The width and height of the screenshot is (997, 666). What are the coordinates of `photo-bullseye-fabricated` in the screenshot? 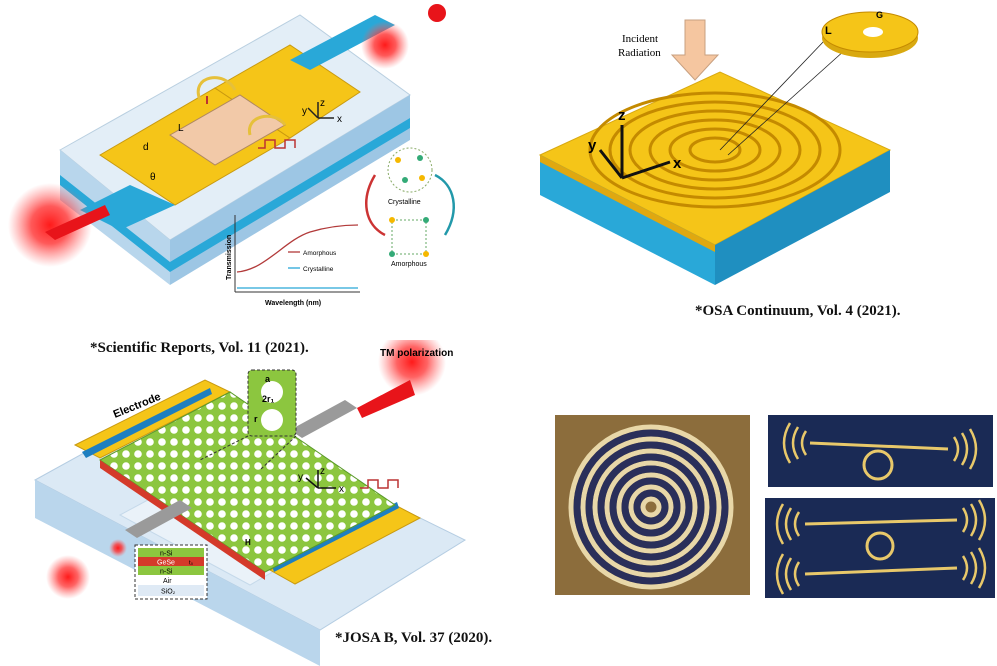 It's located at (652, 505).